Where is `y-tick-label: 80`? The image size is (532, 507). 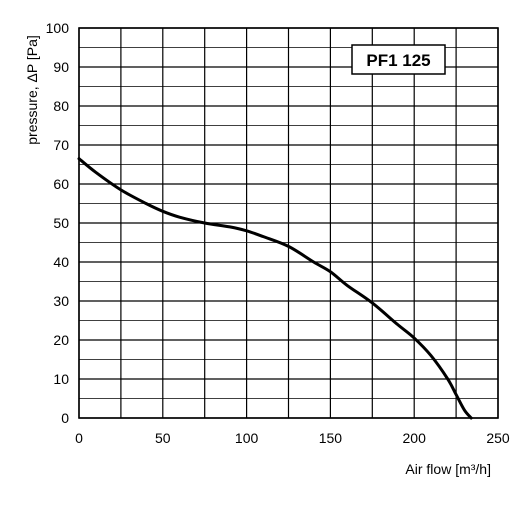
y-tick-label: 80 is located at coordinates (61, 106).